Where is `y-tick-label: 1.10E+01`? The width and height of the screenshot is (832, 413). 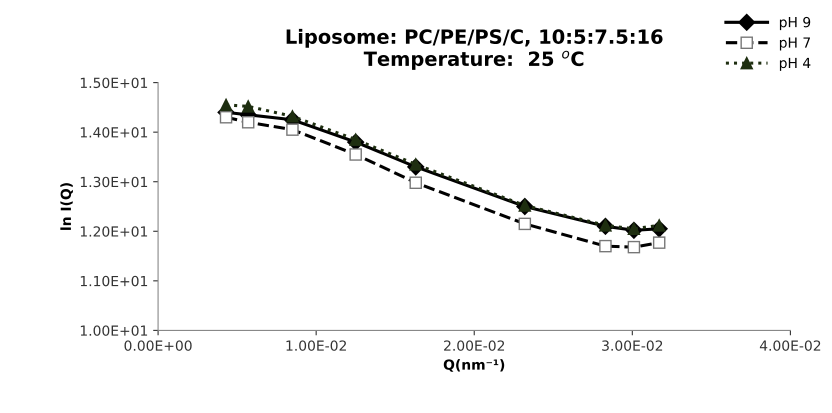
y-tick-label: 1.10E+01 is located at coordinates (114, 281).